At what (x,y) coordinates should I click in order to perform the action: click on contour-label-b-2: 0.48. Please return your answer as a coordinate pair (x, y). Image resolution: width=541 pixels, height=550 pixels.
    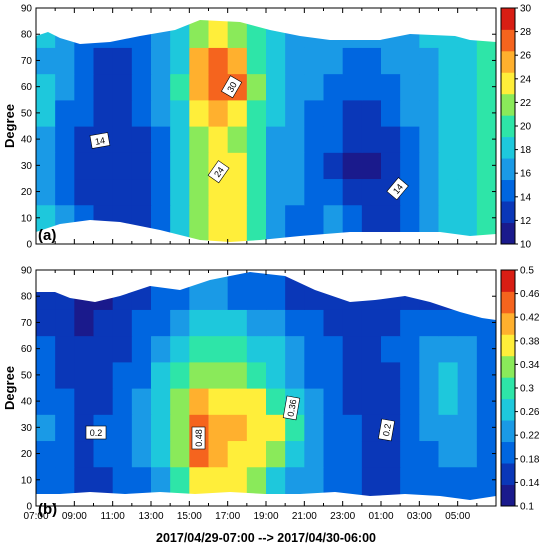
    Looking at the image, I should click on (198, 438).